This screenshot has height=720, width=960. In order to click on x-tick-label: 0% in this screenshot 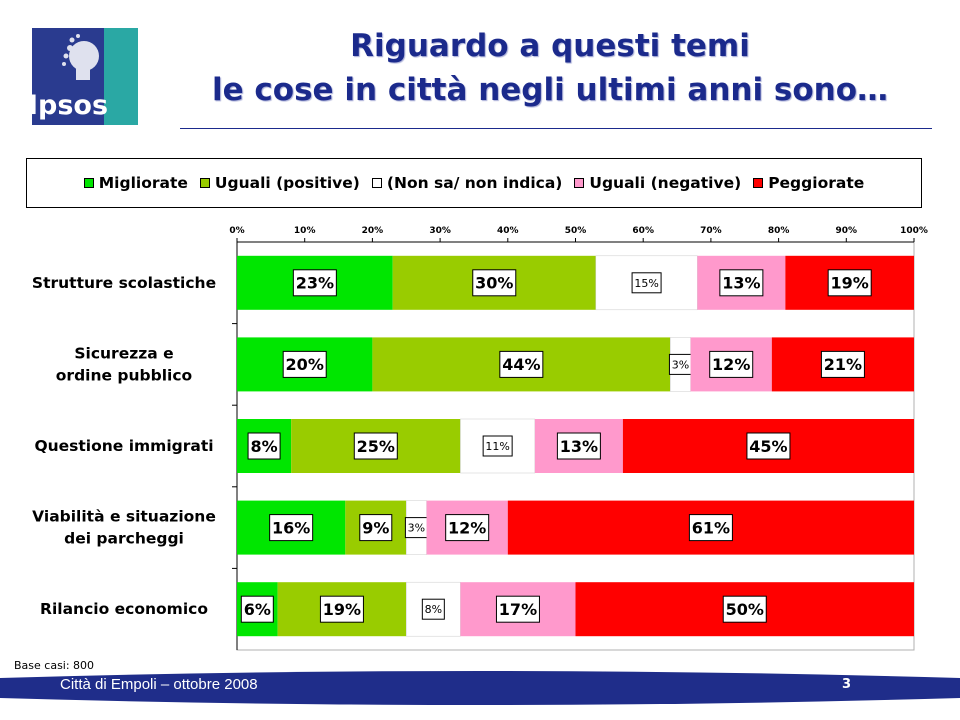, I will do `click(236, 231)`.